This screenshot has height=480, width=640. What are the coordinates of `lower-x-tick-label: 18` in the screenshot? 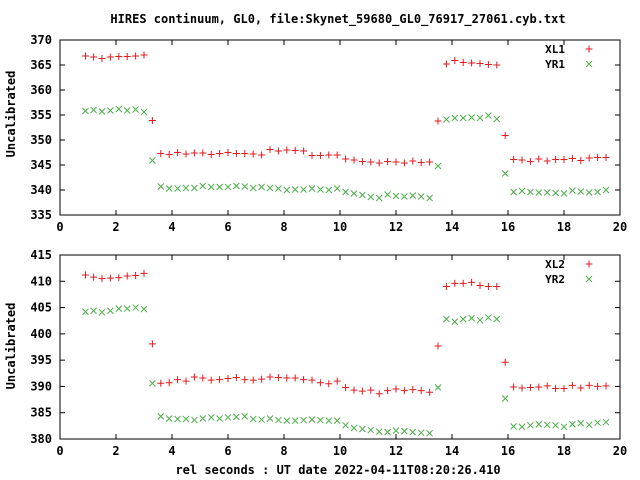 It's located at (564, 451).